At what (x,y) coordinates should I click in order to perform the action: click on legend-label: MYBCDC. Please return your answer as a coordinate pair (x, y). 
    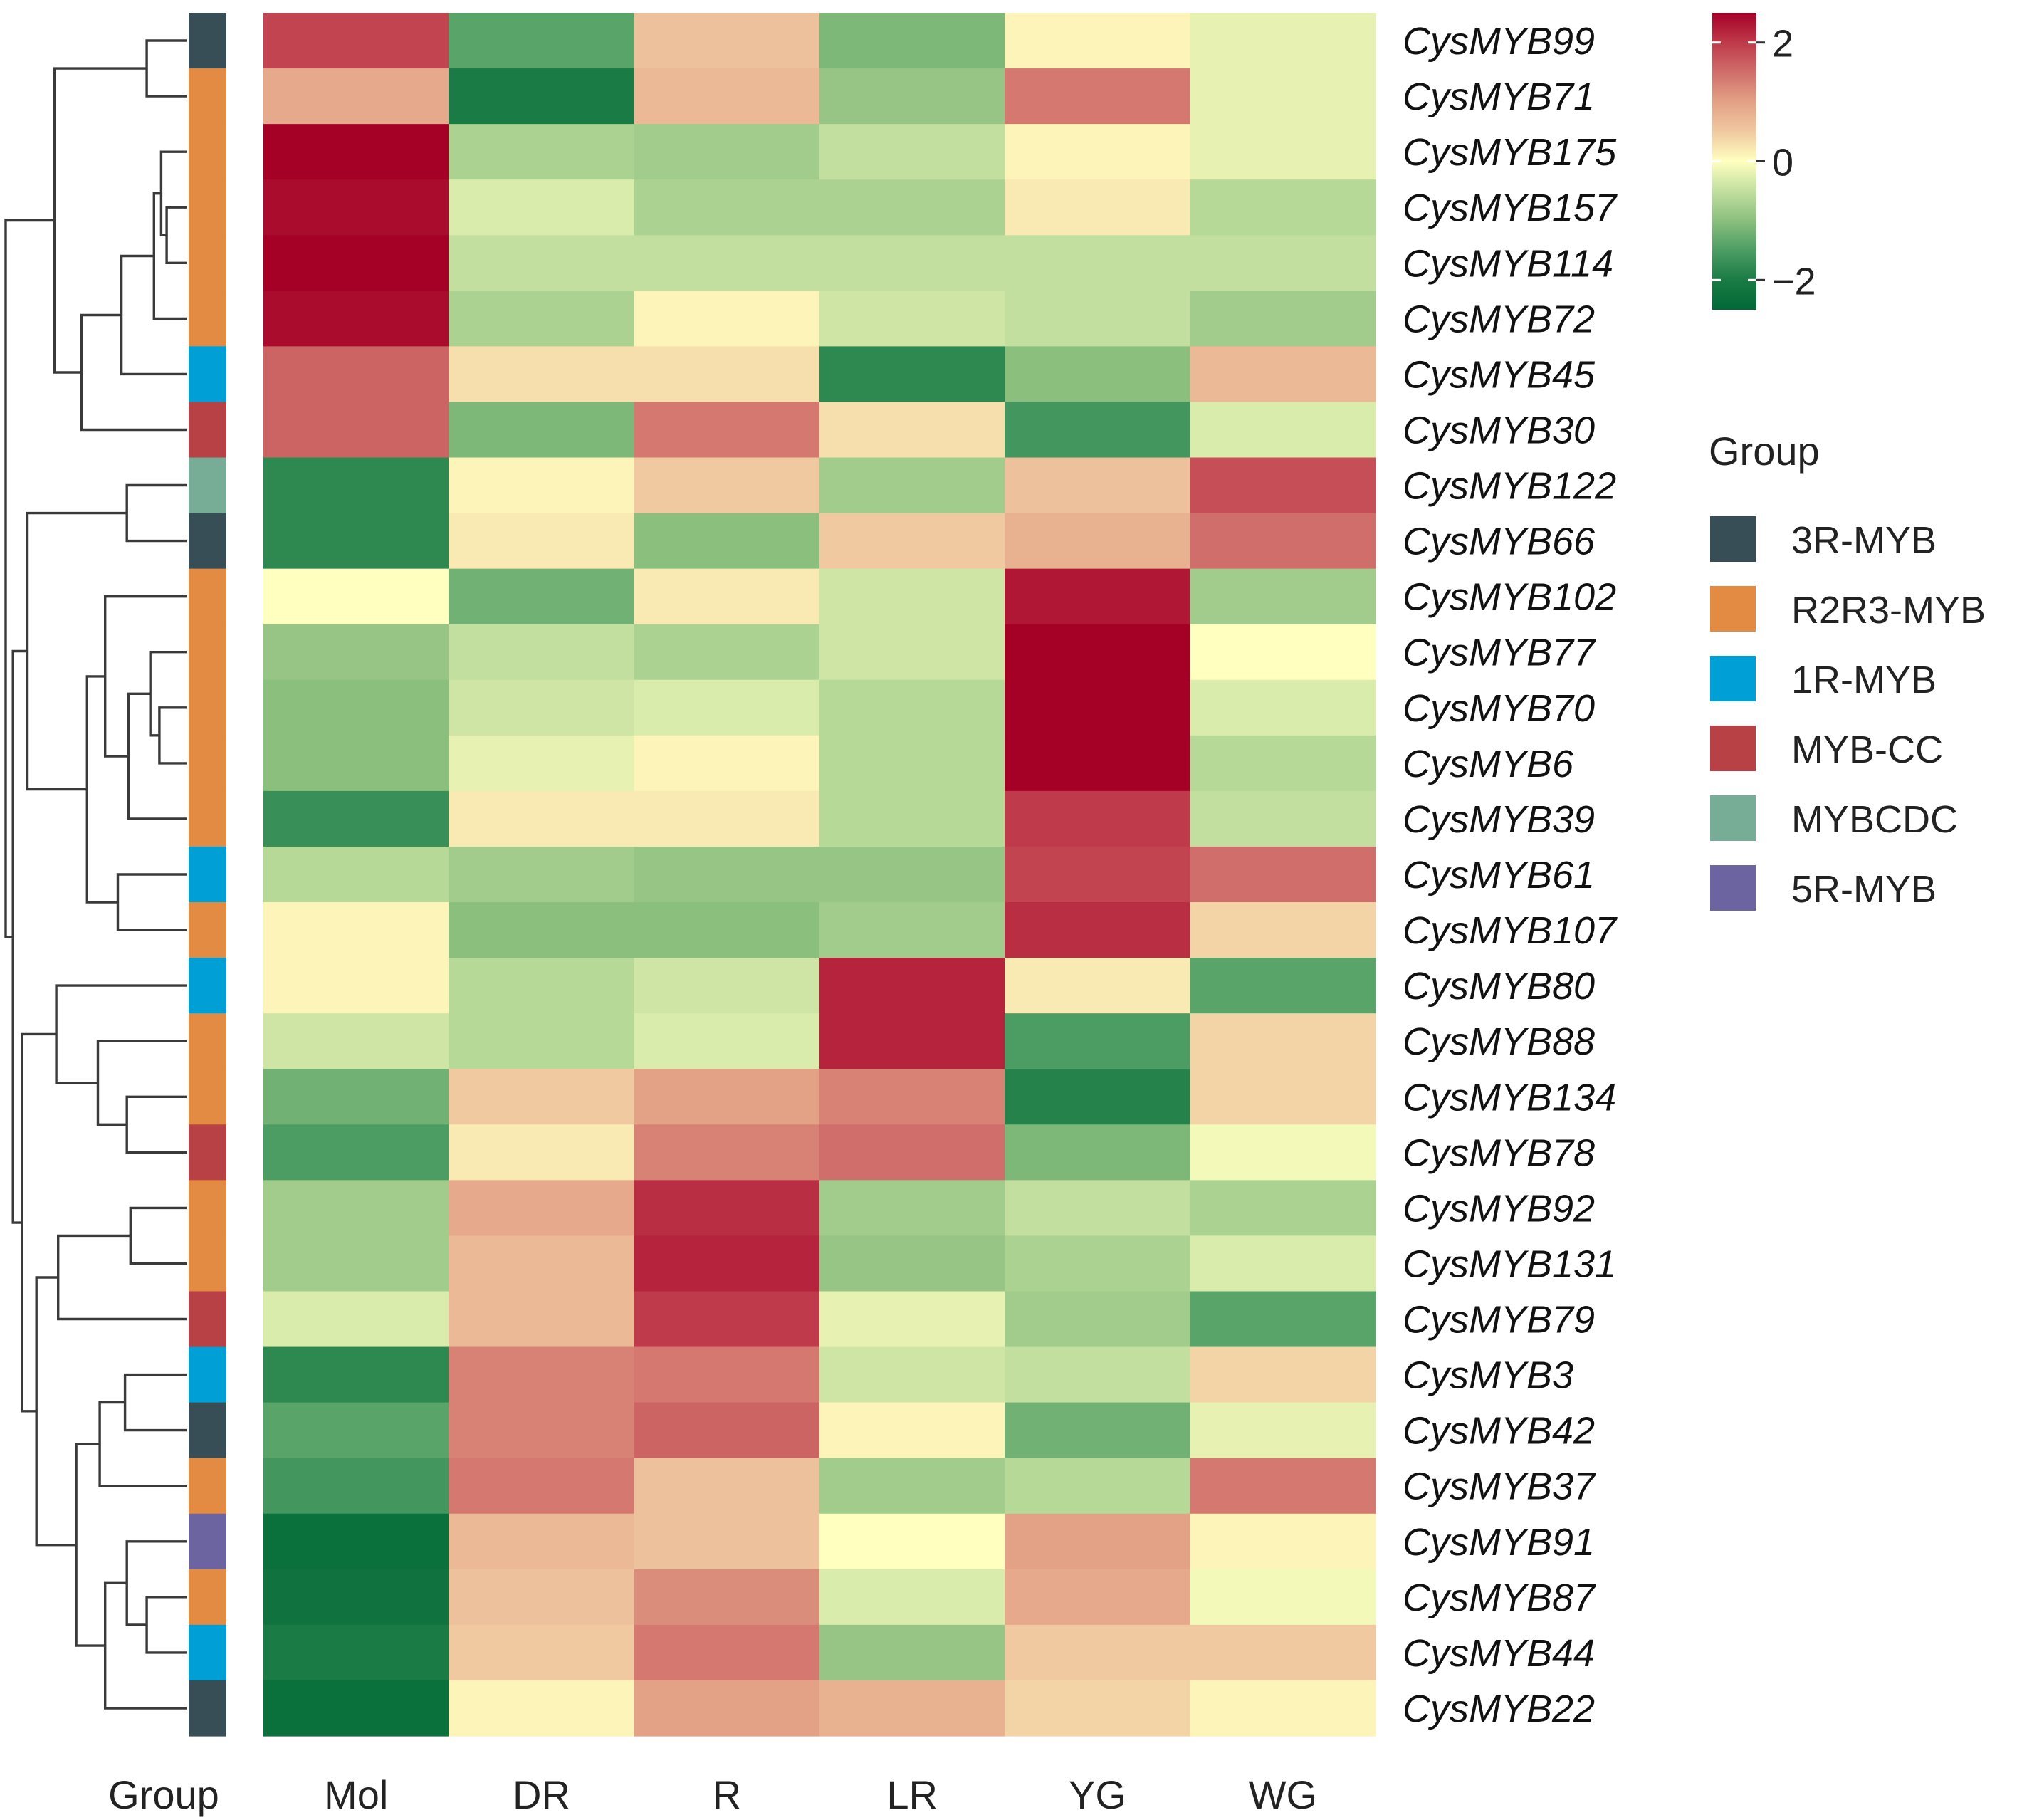
    Looking at the image, I should click on (1874, 819).